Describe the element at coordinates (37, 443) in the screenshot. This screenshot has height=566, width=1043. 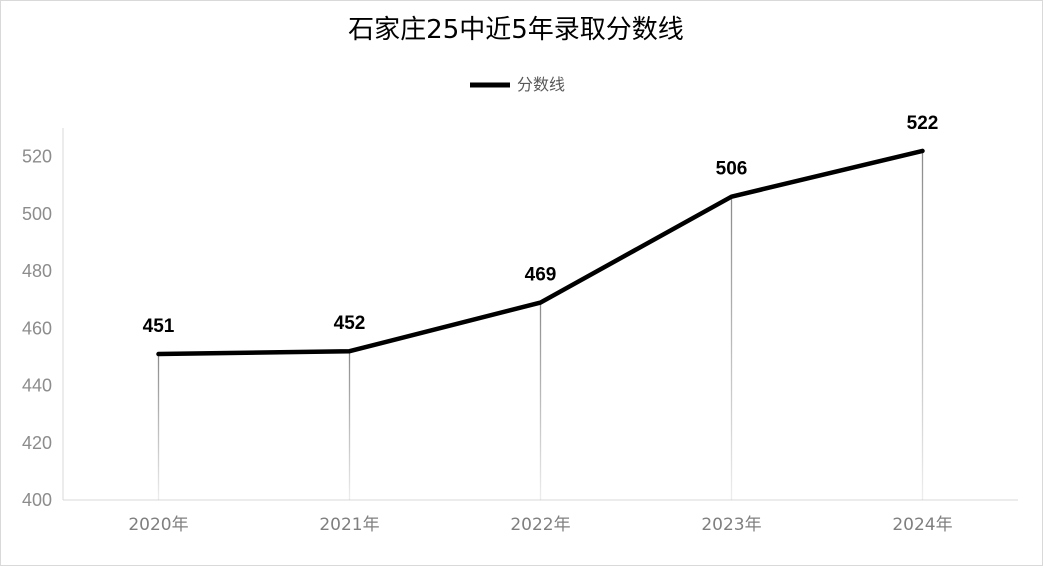
I see `y-tick-label: 420` at that location.